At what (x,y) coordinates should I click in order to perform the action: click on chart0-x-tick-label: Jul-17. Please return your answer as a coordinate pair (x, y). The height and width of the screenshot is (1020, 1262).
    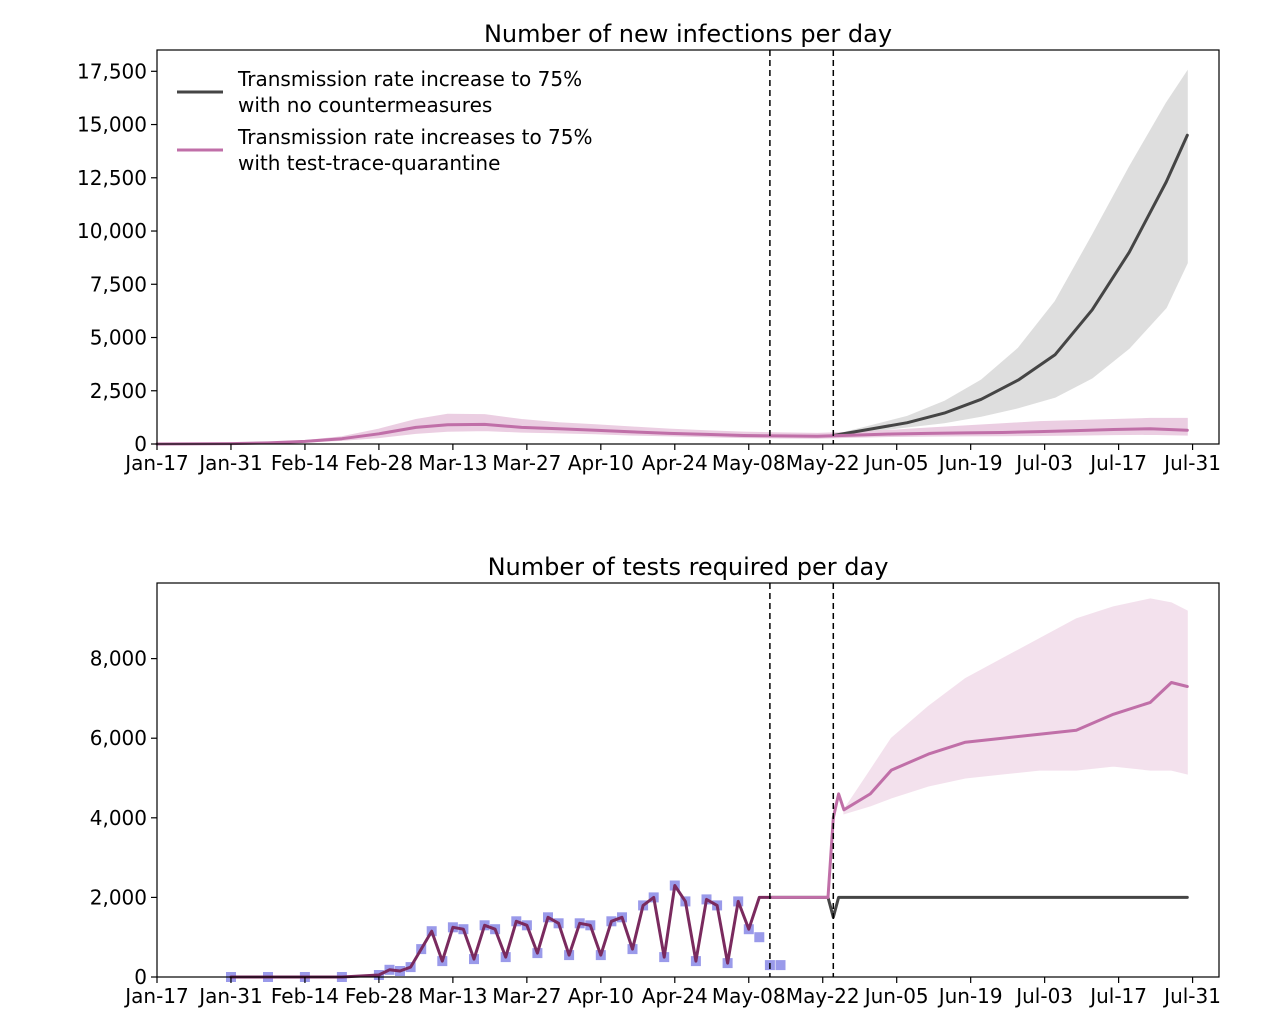
    Looking at the image, I should click on (1117, 463).